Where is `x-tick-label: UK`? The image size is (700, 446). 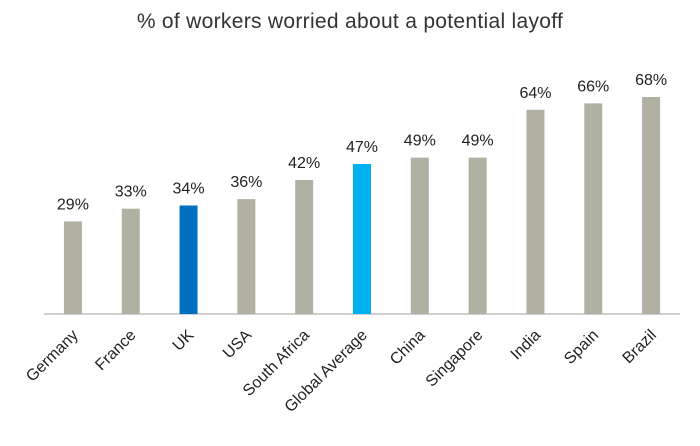 x-tick-label: UK is located at coordinates (184, 341).